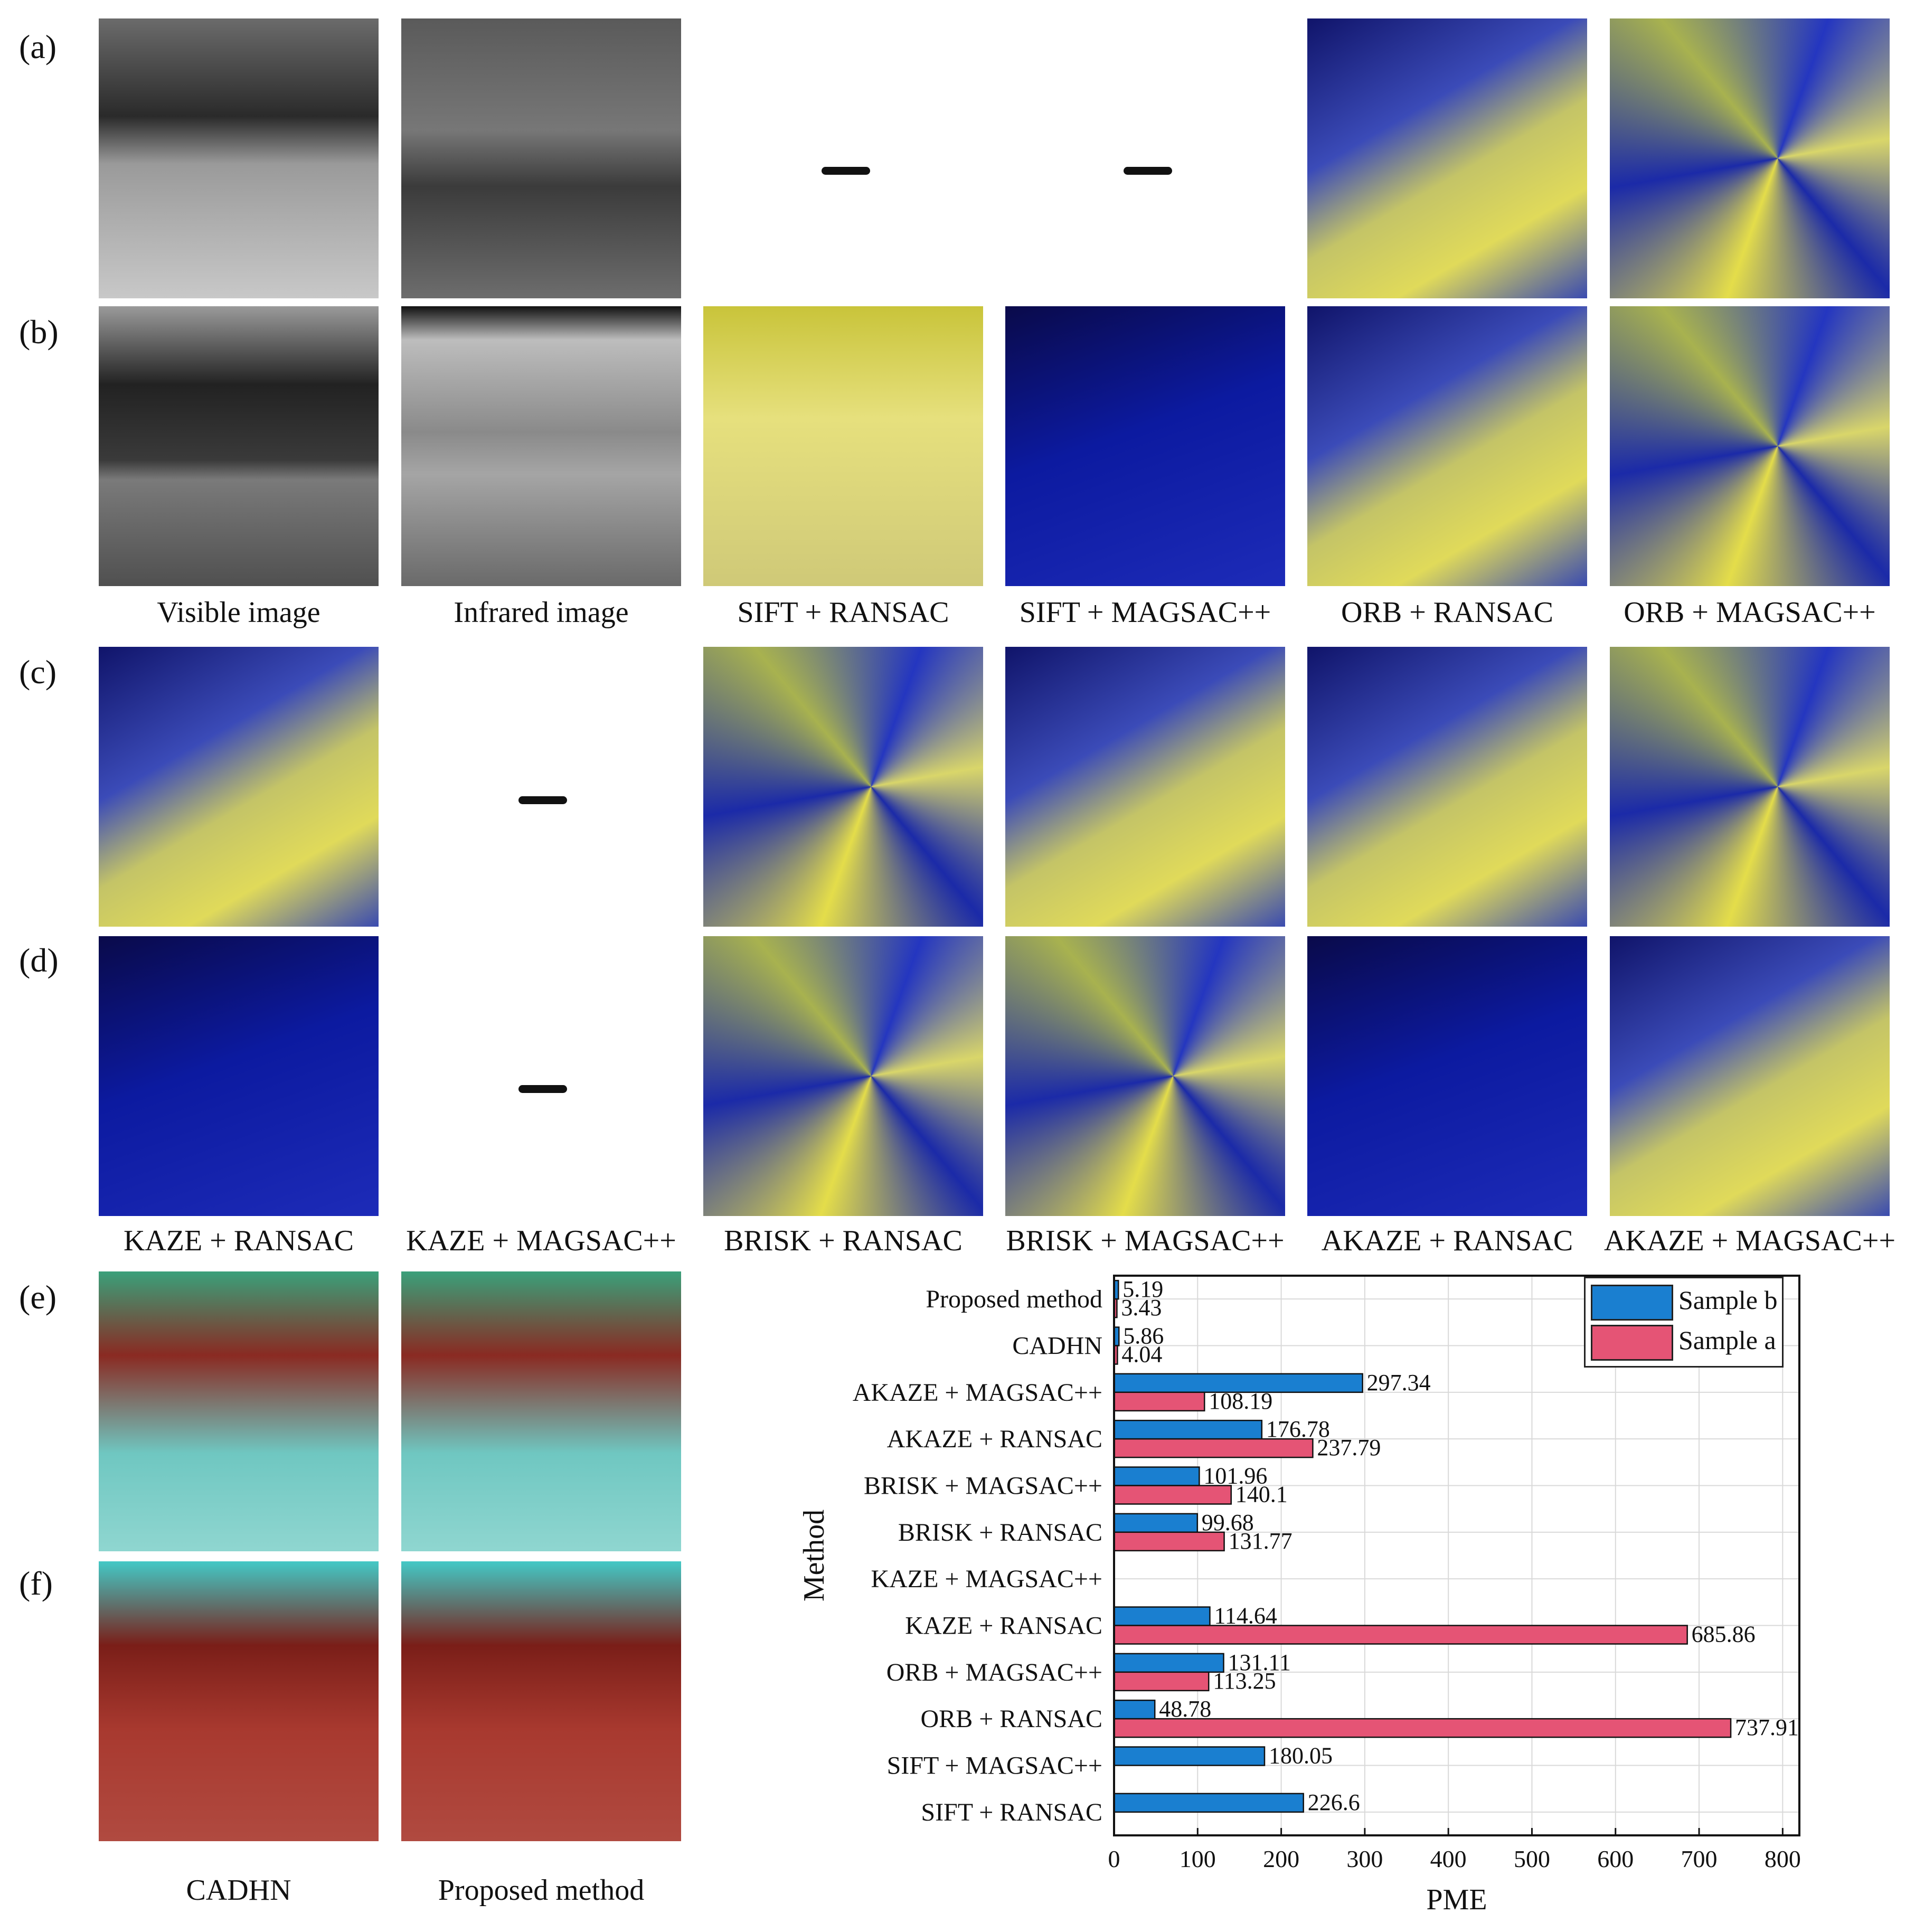  I want to click on x-tick-label: 500, so click(1532, 1859).